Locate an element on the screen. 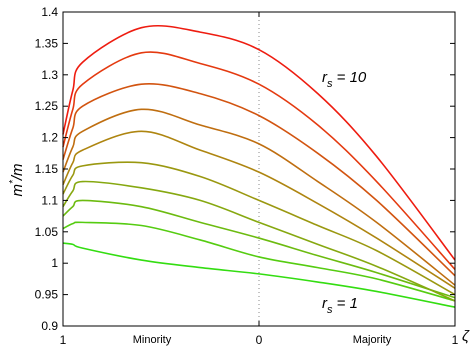 The height and width of the screenshot is (348, 476). y-axis-label-superscript: * is located at coordinates (13, 181).